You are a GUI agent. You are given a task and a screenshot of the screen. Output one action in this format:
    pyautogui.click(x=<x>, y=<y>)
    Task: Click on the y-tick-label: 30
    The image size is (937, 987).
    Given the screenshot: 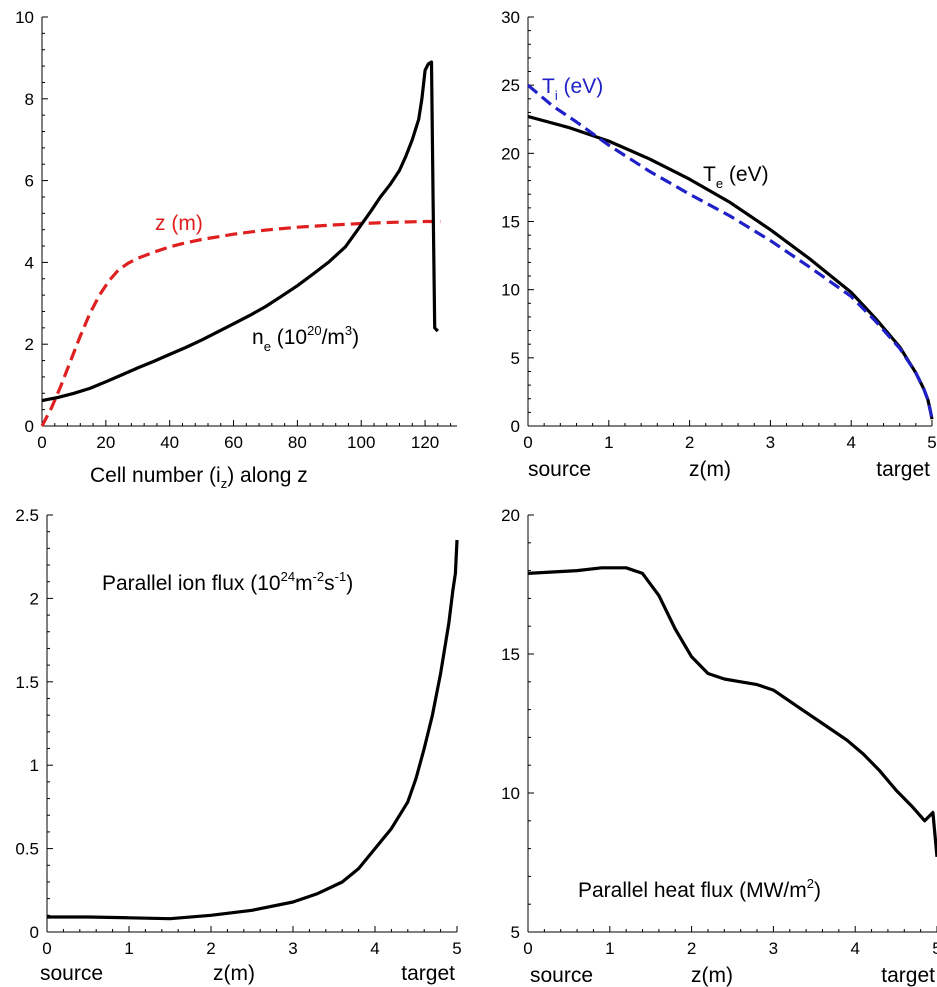 What is the action you would take?
    pyautogui.click(x=510, y=17)
    